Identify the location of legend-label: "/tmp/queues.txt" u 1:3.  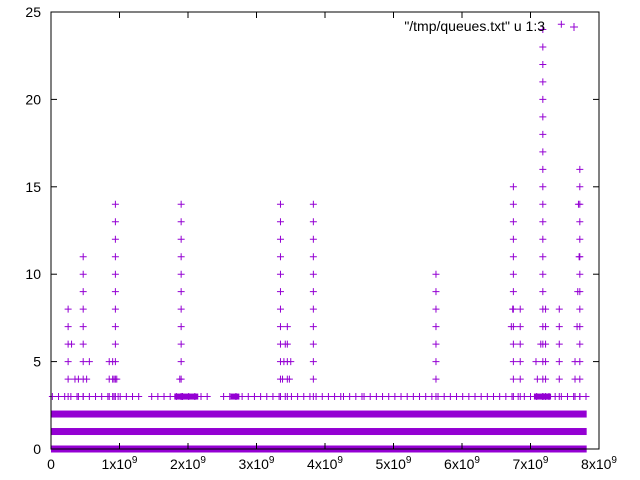
(474, 26).